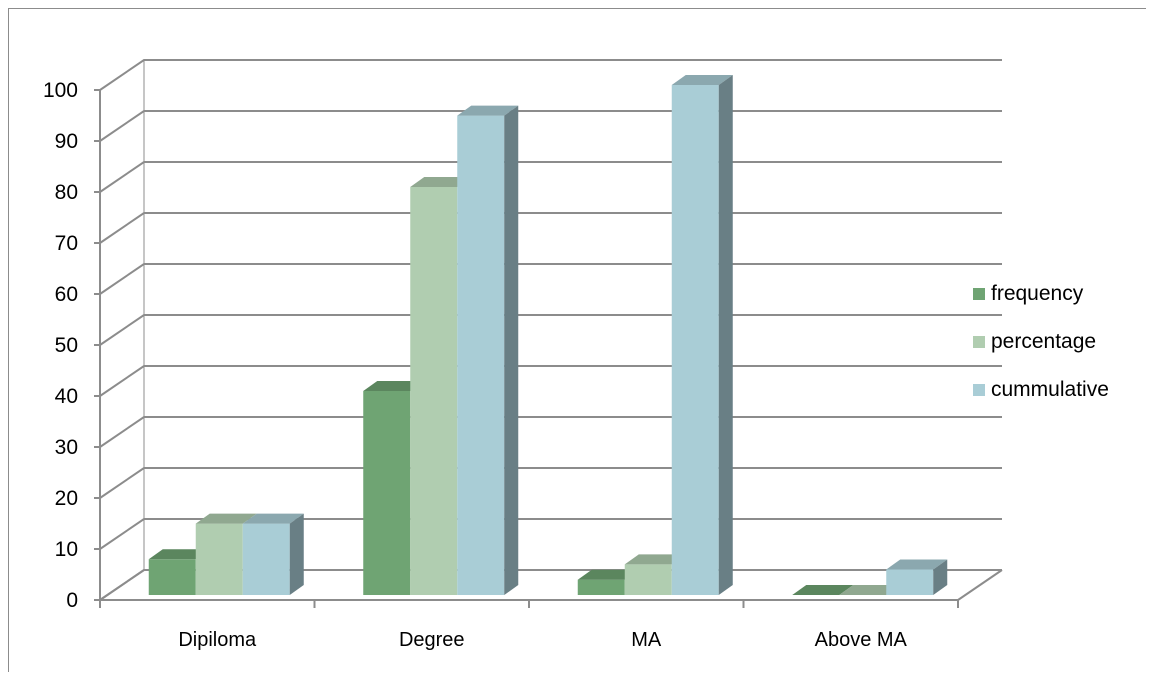 This screenshot has height=675, width=1149. I want to click on floor-right-edge, so click(980, 585).